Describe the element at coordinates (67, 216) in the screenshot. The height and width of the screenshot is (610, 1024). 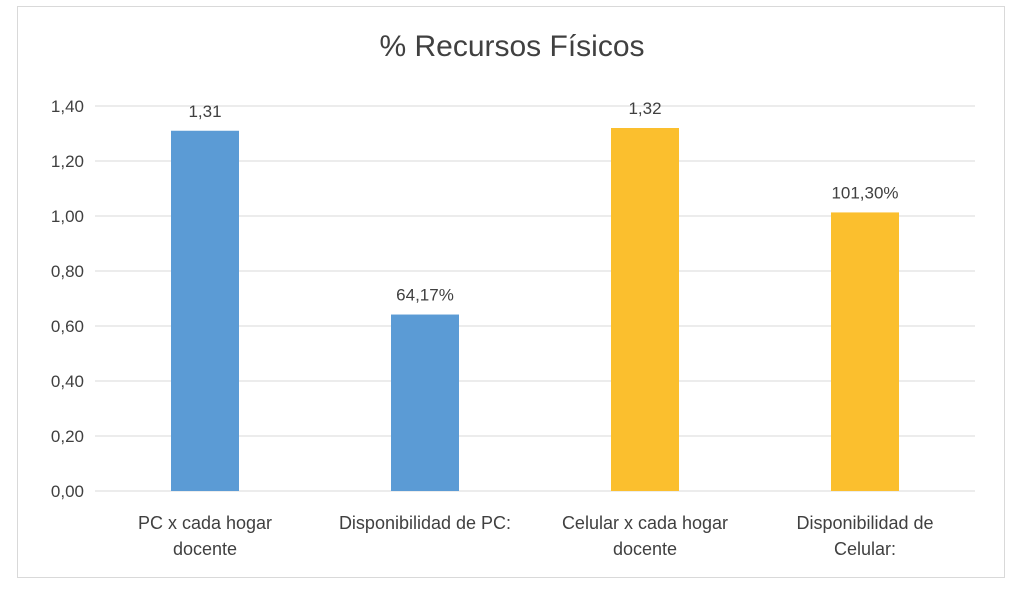
I see `y-tick-label: 1,00` at that location.